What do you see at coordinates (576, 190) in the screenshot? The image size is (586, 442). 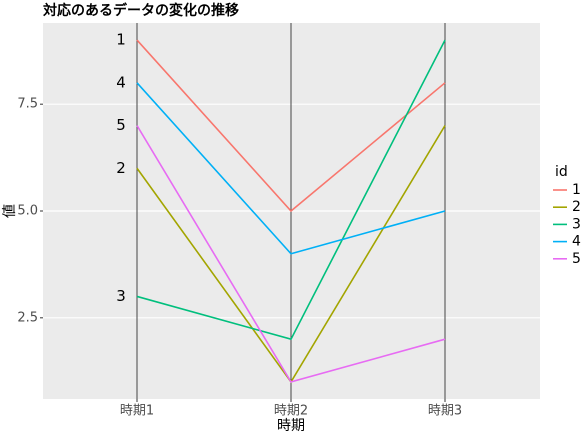 I see `legend-label: 1` at bounding box center [576, 190].